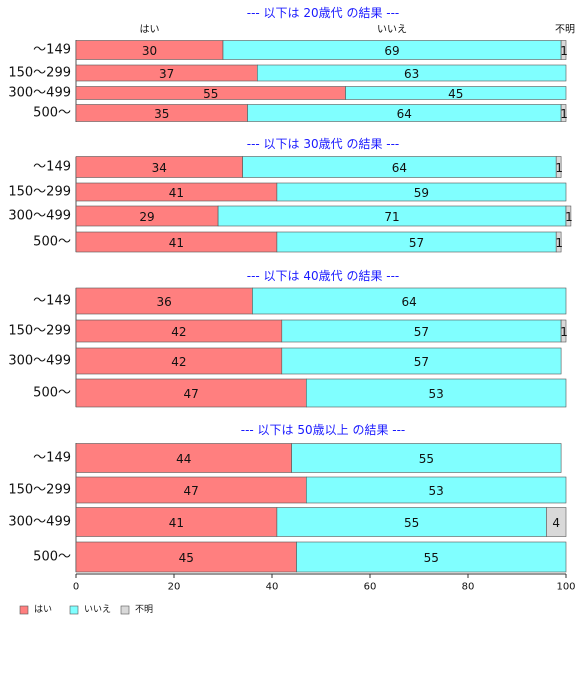 The height and width of the screenshot is (694, 580). I want to click on bar-label-2-2-0: 42, so click(178, 362).